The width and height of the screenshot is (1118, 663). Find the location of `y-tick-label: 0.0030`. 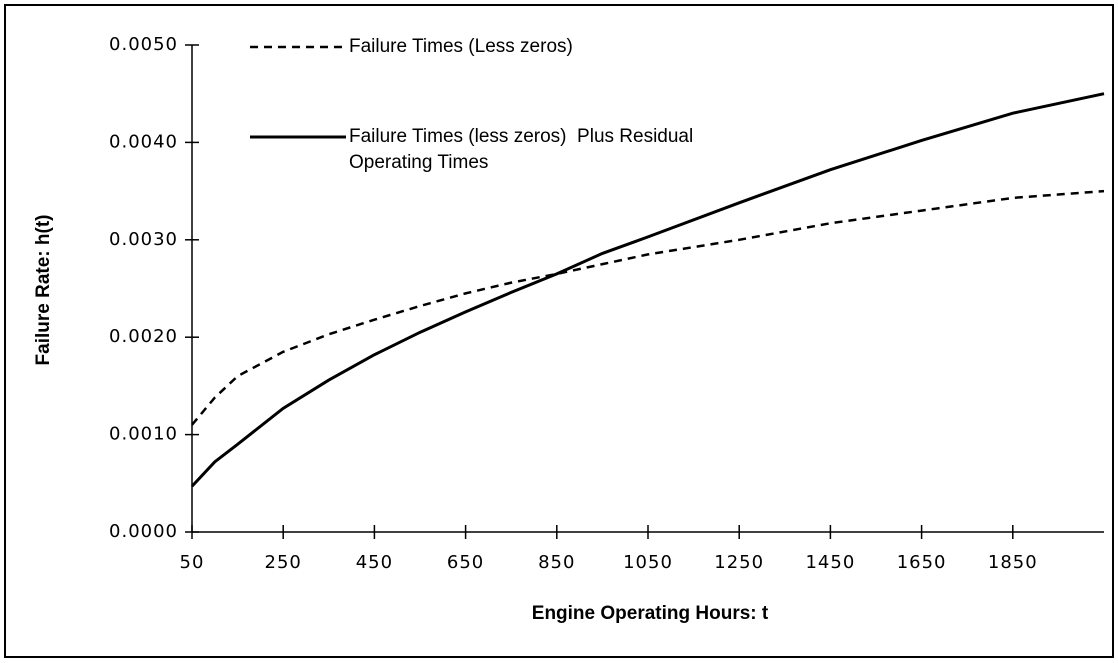

y-tick-label: 0.0030 is located at coordinates (143, 239).